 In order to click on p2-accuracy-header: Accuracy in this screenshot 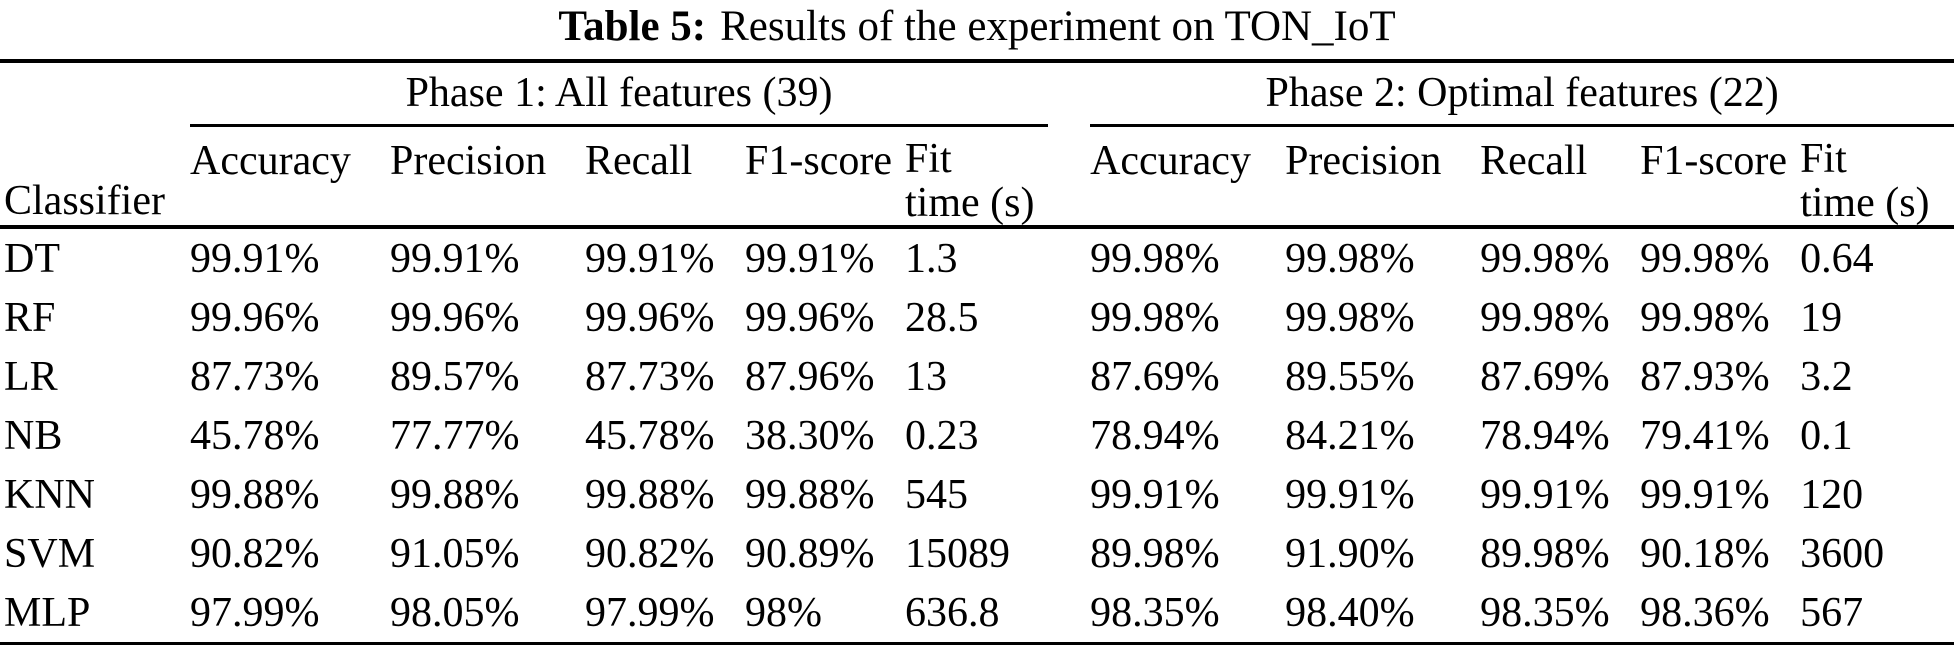, I will do `click(1188, 178)`.